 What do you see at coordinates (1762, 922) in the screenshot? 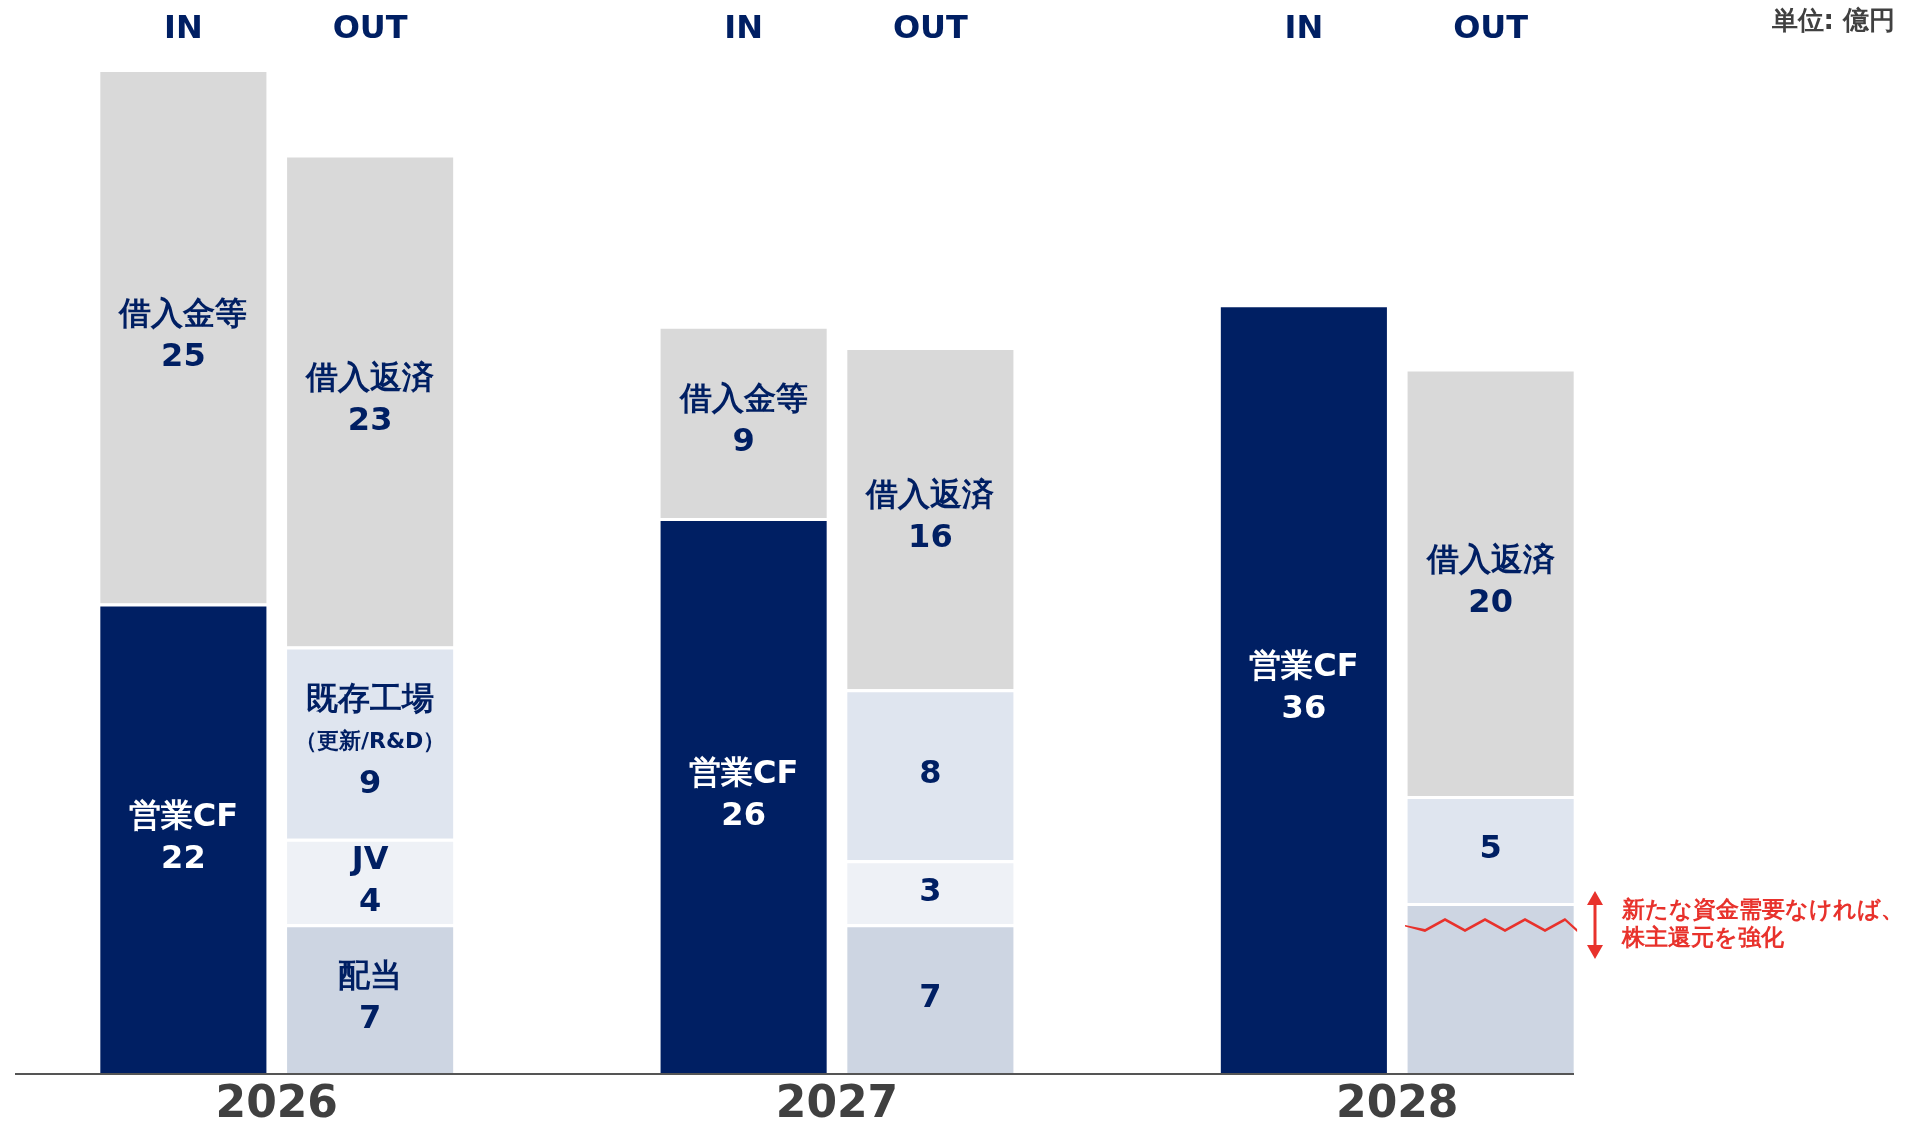
I see `text: 新たな資金需要なければ、株主還元を強化` at bounding box center [1762, 922].